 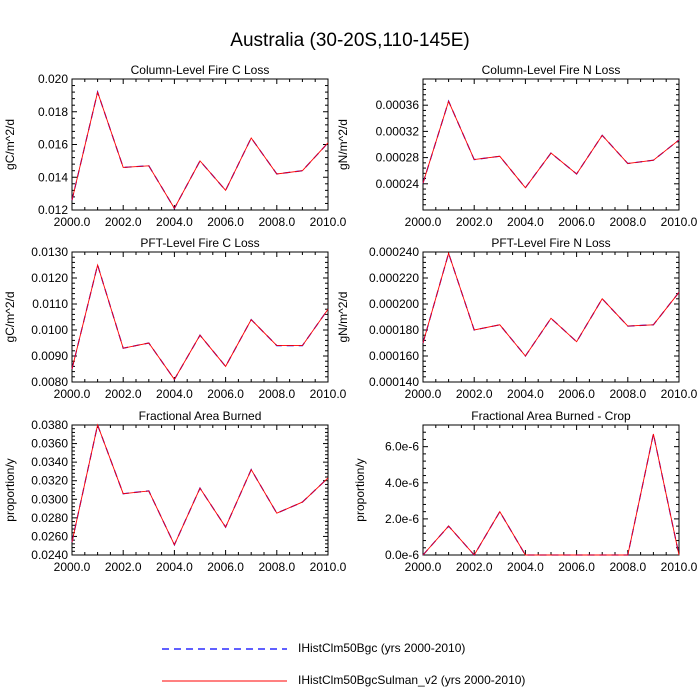 I want to click on y-tick-label: 0.000160, so click(x=394, y=356).